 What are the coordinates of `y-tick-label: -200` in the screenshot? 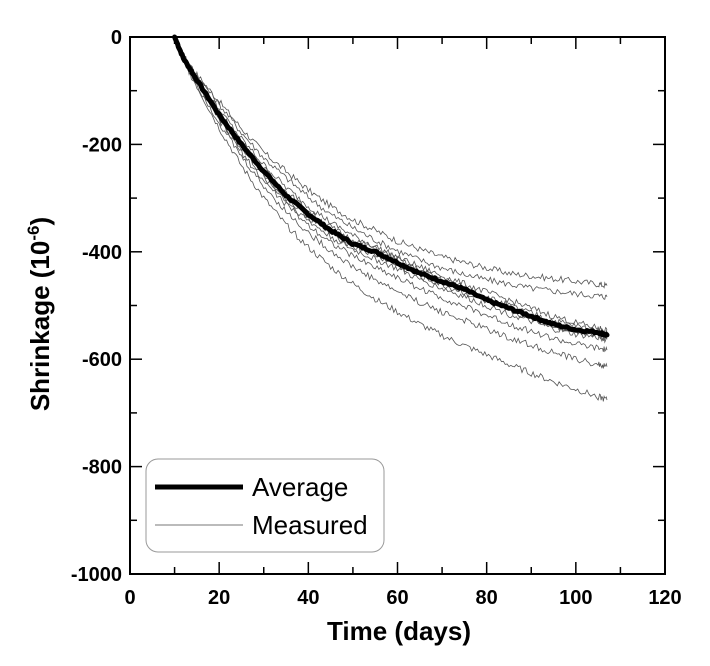 It's located at (102, 145).